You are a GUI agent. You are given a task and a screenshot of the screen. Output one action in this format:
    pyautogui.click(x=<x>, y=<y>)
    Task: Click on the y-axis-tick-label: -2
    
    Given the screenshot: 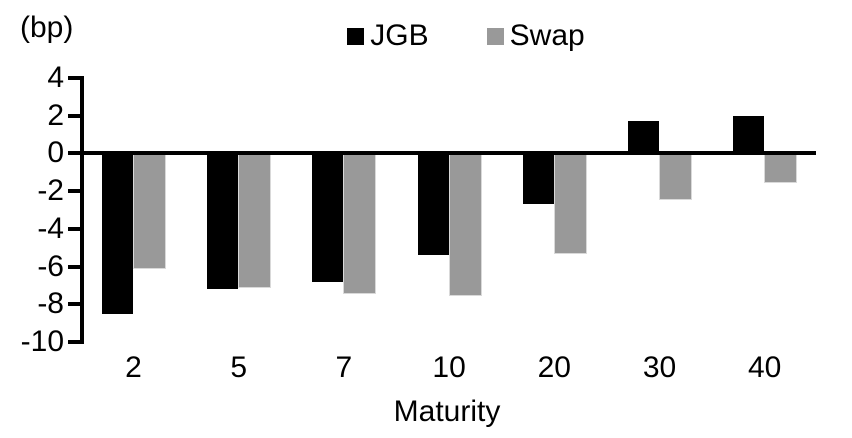 What is the action you would take?
    pyautogui.click(x=50, y=191)
    